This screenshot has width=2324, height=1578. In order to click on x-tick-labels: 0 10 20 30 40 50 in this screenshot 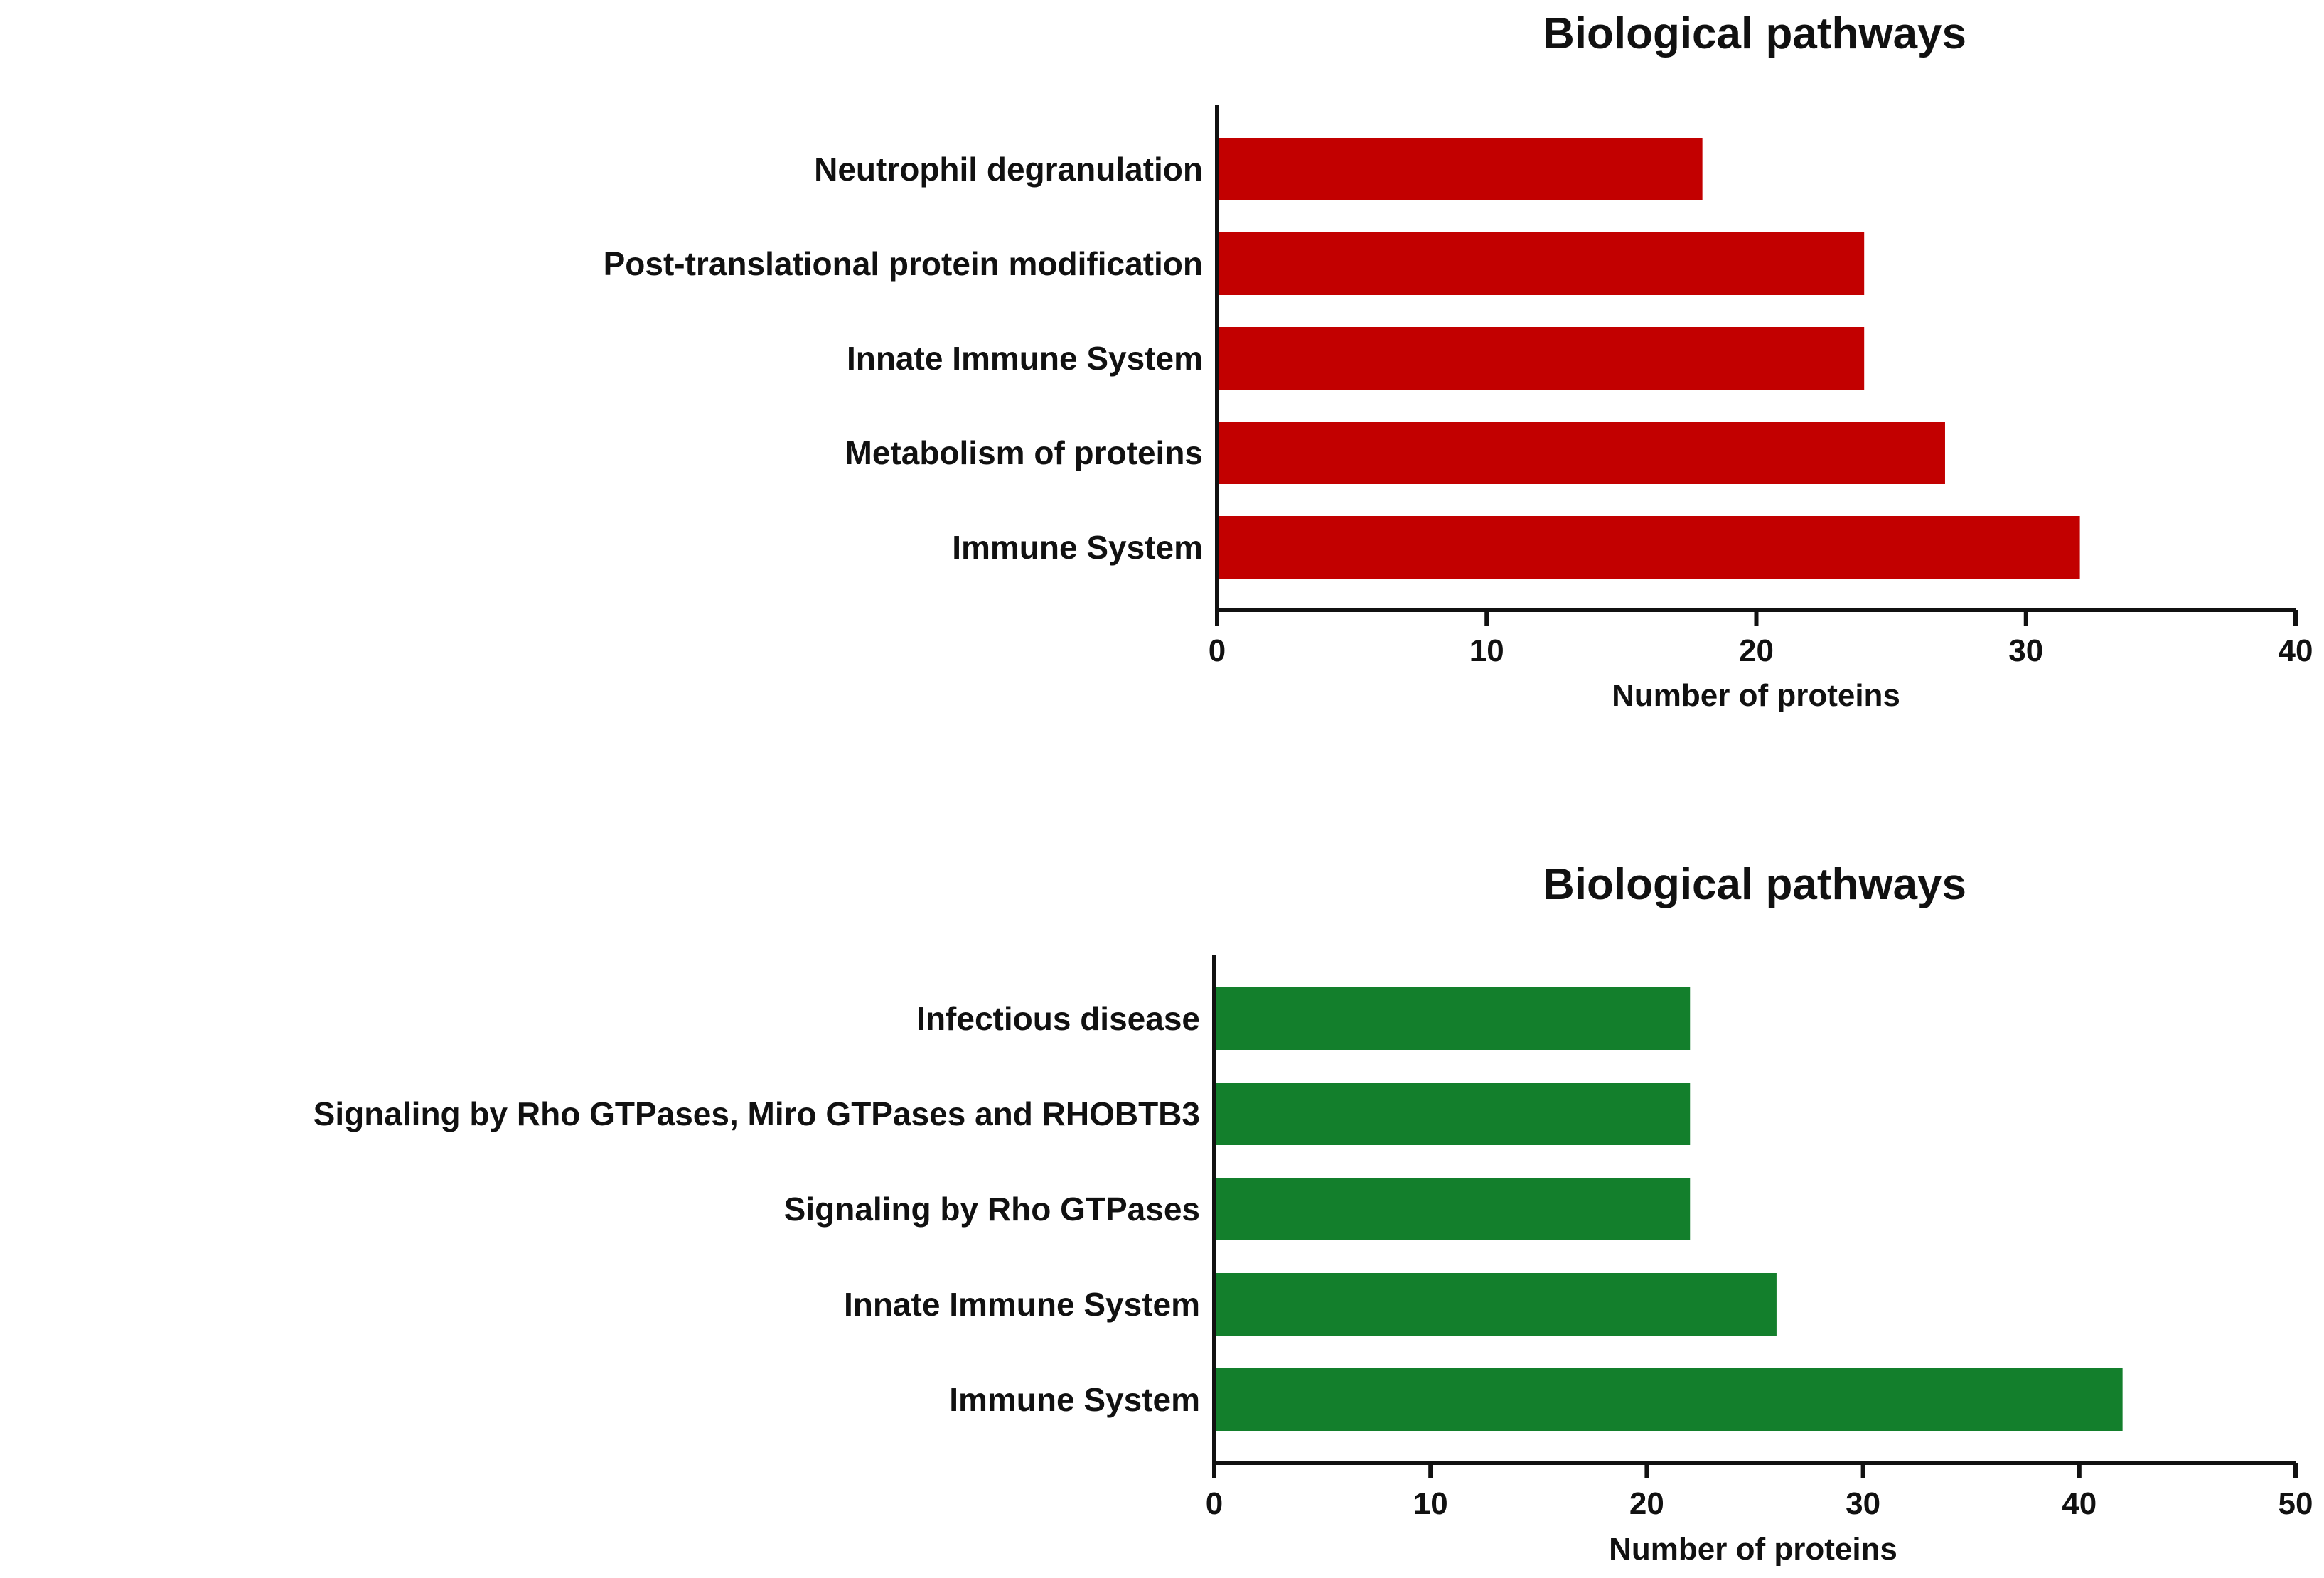, I will do `click(1760, 1503)`.